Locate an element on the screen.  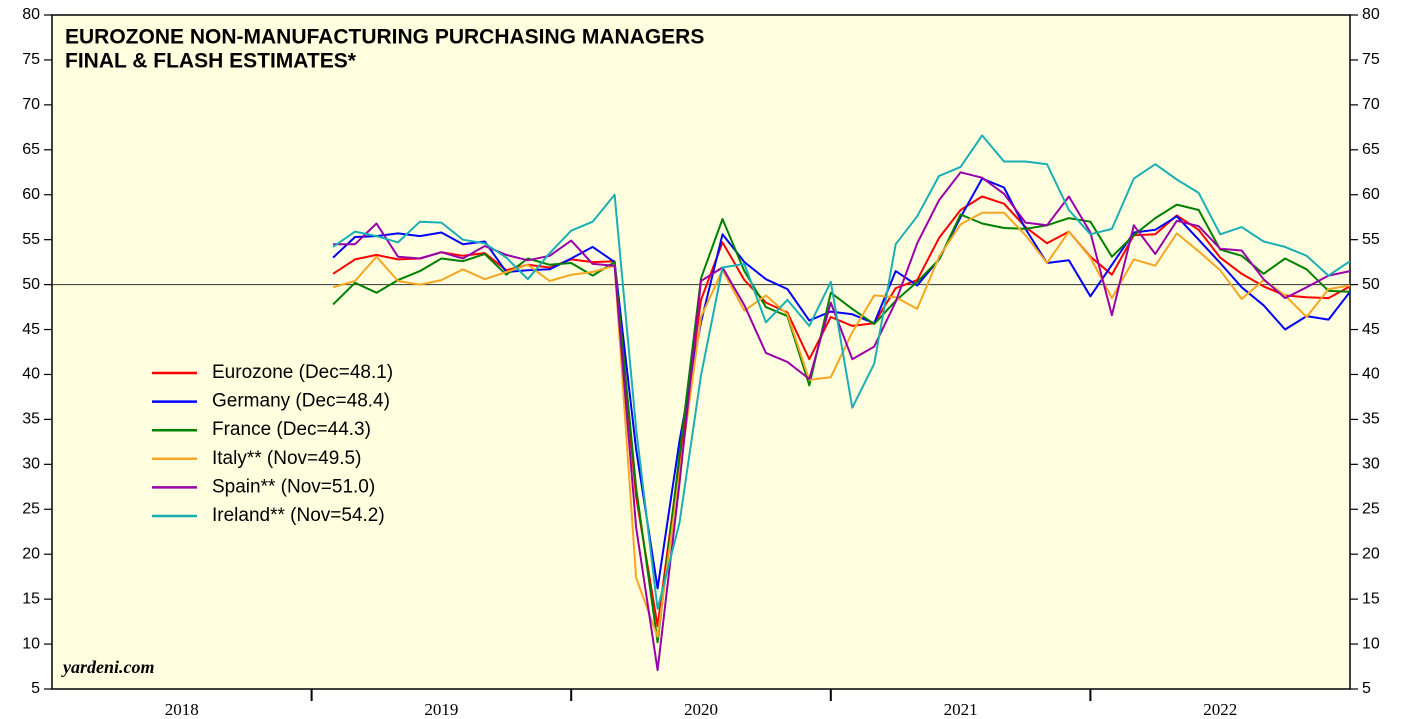
y-tick-label: 5 is located at coordinates (35, 688).